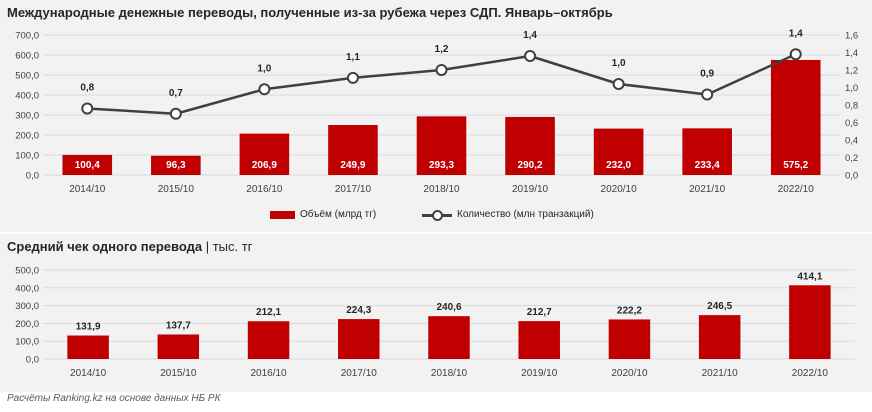 The height and width of the screenshot is (412, 872). Describe the element at coordinates (27, 56) in the screenshot. I see `y-tick-label: 600,0` at that location.